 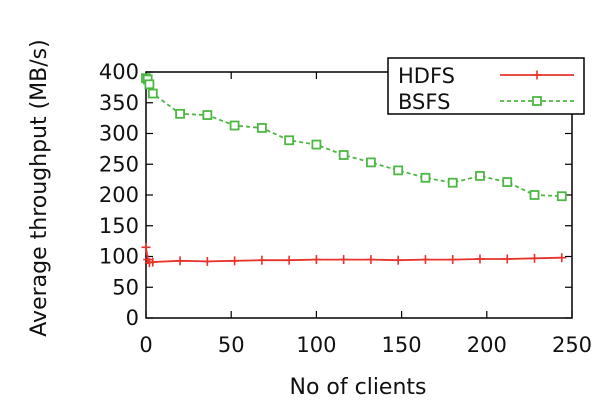 What do you see at coordinates (316, 345) in the screenshot?
I see `x-tick-label-2: 100` at bounding box center [316, 345].